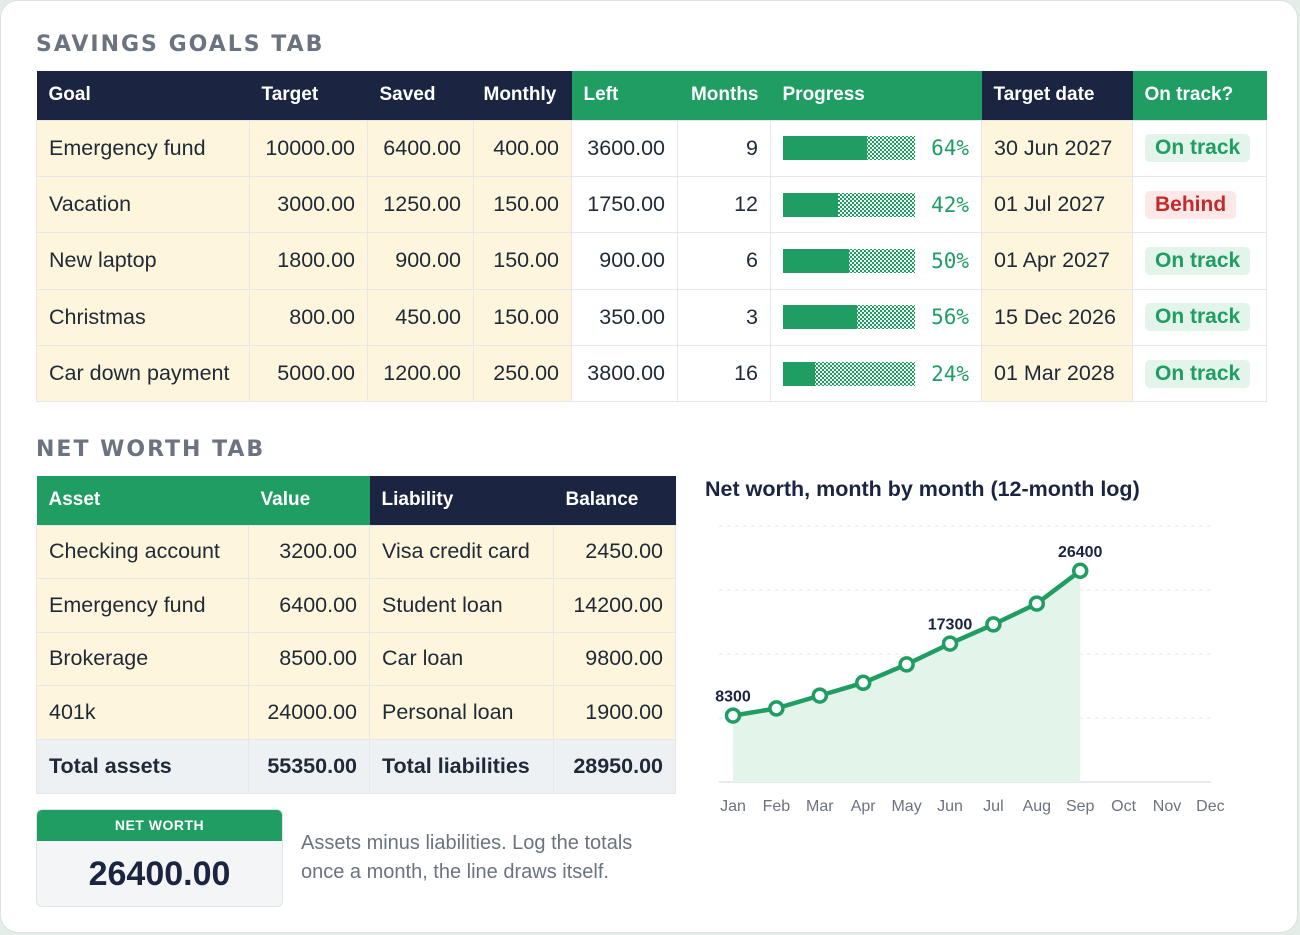 The width and height of the screenshot is (1300, 935). What do you see at coordinates (308, 261) in the screenshot?
I see `target-cell: 1800.00` at bounding box center [308, 261].